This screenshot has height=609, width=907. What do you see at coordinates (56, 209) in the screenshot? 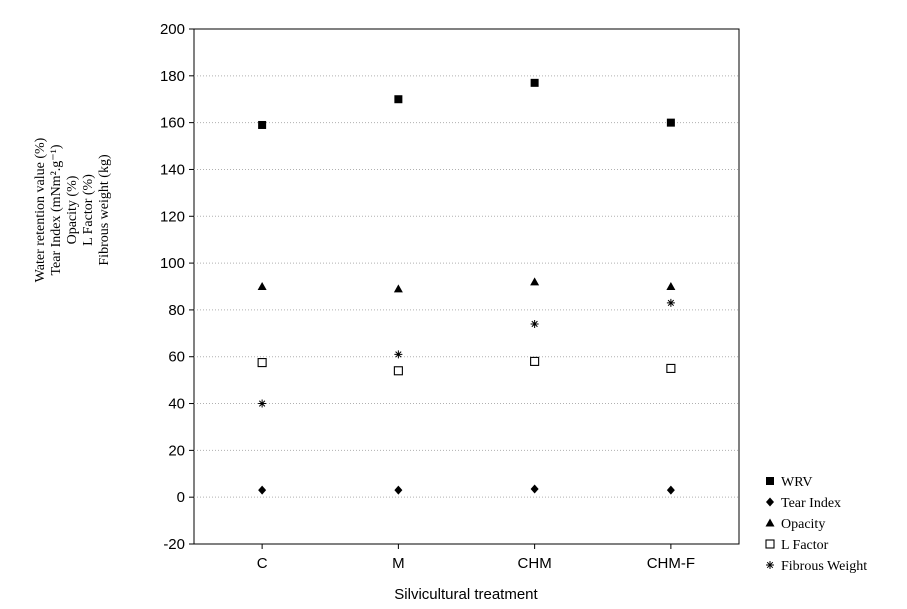
I see `y-axis-label-line: Tear Index (mNm².g⁻¹)` at bounding box center [56, 209].